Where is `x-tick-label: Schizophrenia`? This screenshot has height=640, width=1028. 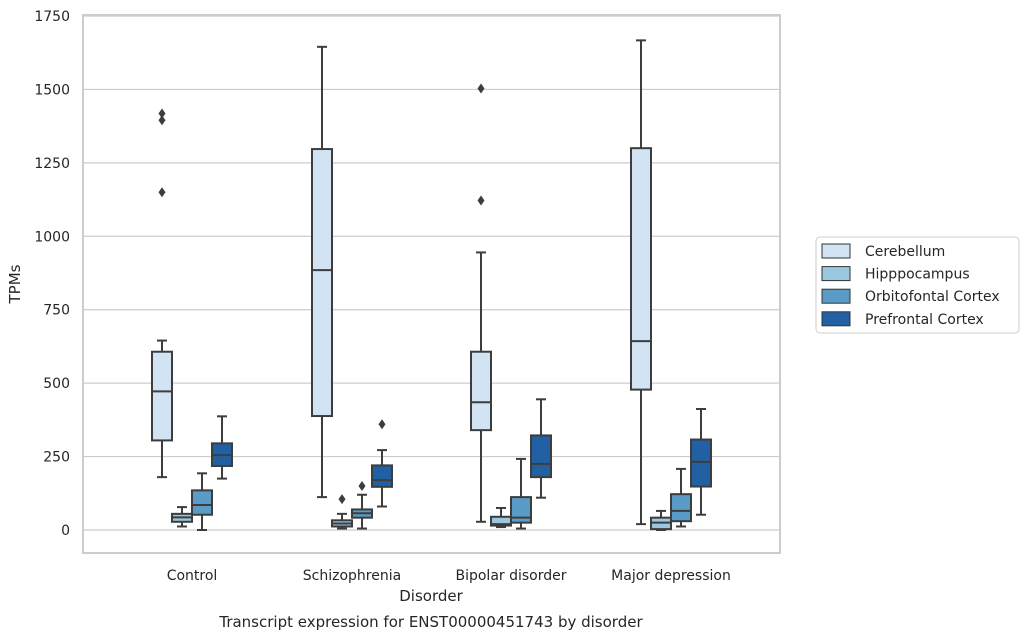
x-tick-label: Schizophrenia is located at coordinates (352, 576).